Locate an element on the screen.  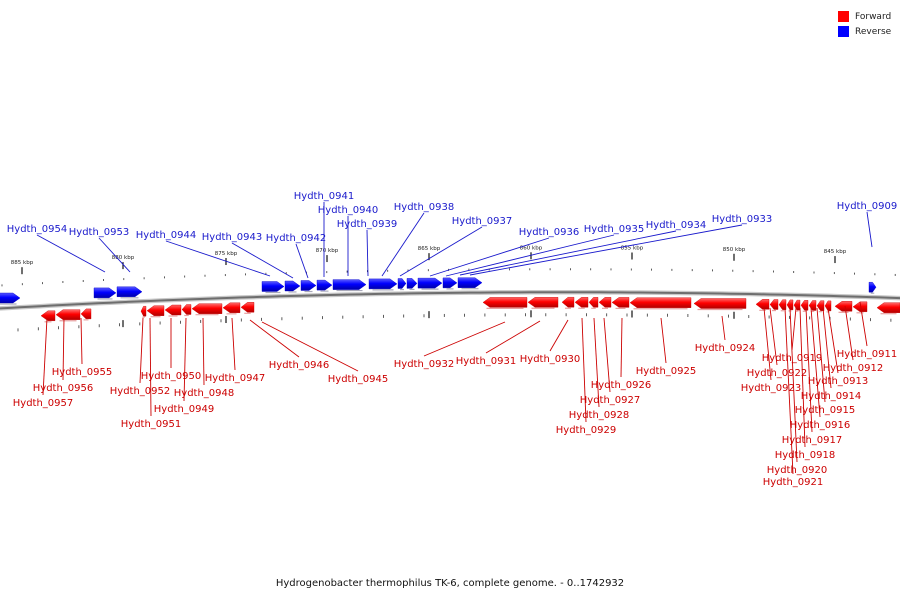
hydth-0925-gene is located at coordinates (660, 302).